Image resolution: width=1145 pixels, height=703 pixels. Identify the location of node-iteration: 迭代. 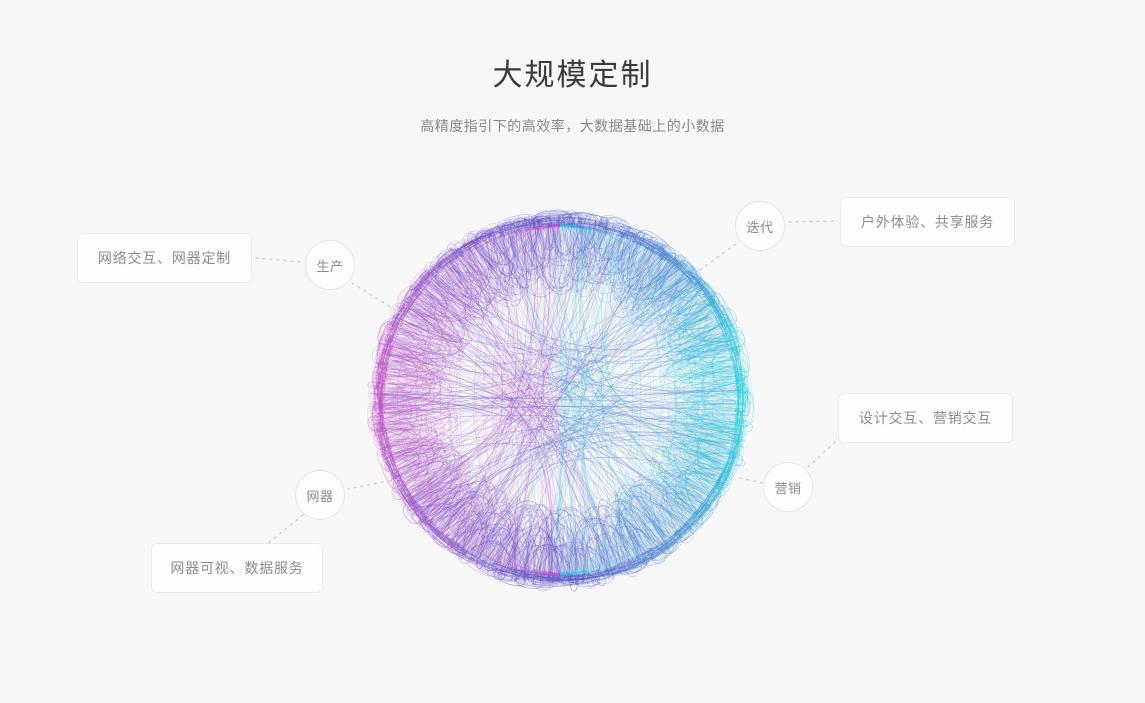
(760, 226).